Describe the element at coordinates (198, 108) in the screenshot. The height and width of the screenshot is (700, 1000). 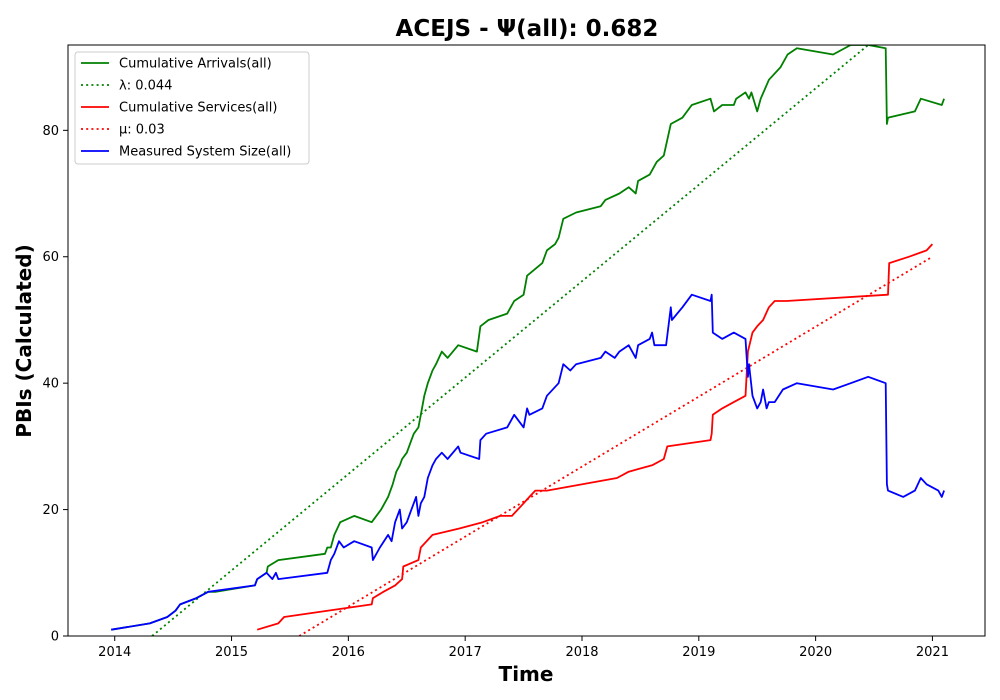
I see `legend-label: Cumulative Services(all)` at that location.